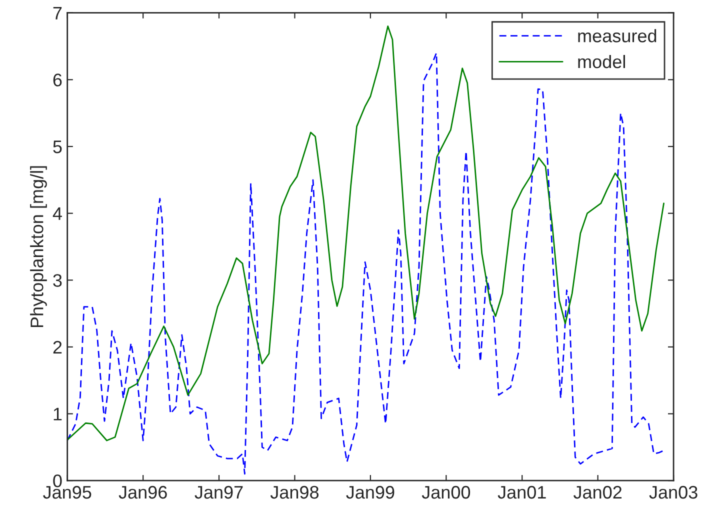 The height and width of the screenshot is (514, 709). What do you see at coordinates (57, 213) in the screenshot?
I see `y-tick-label: 4` at bounding box center [57, 213].